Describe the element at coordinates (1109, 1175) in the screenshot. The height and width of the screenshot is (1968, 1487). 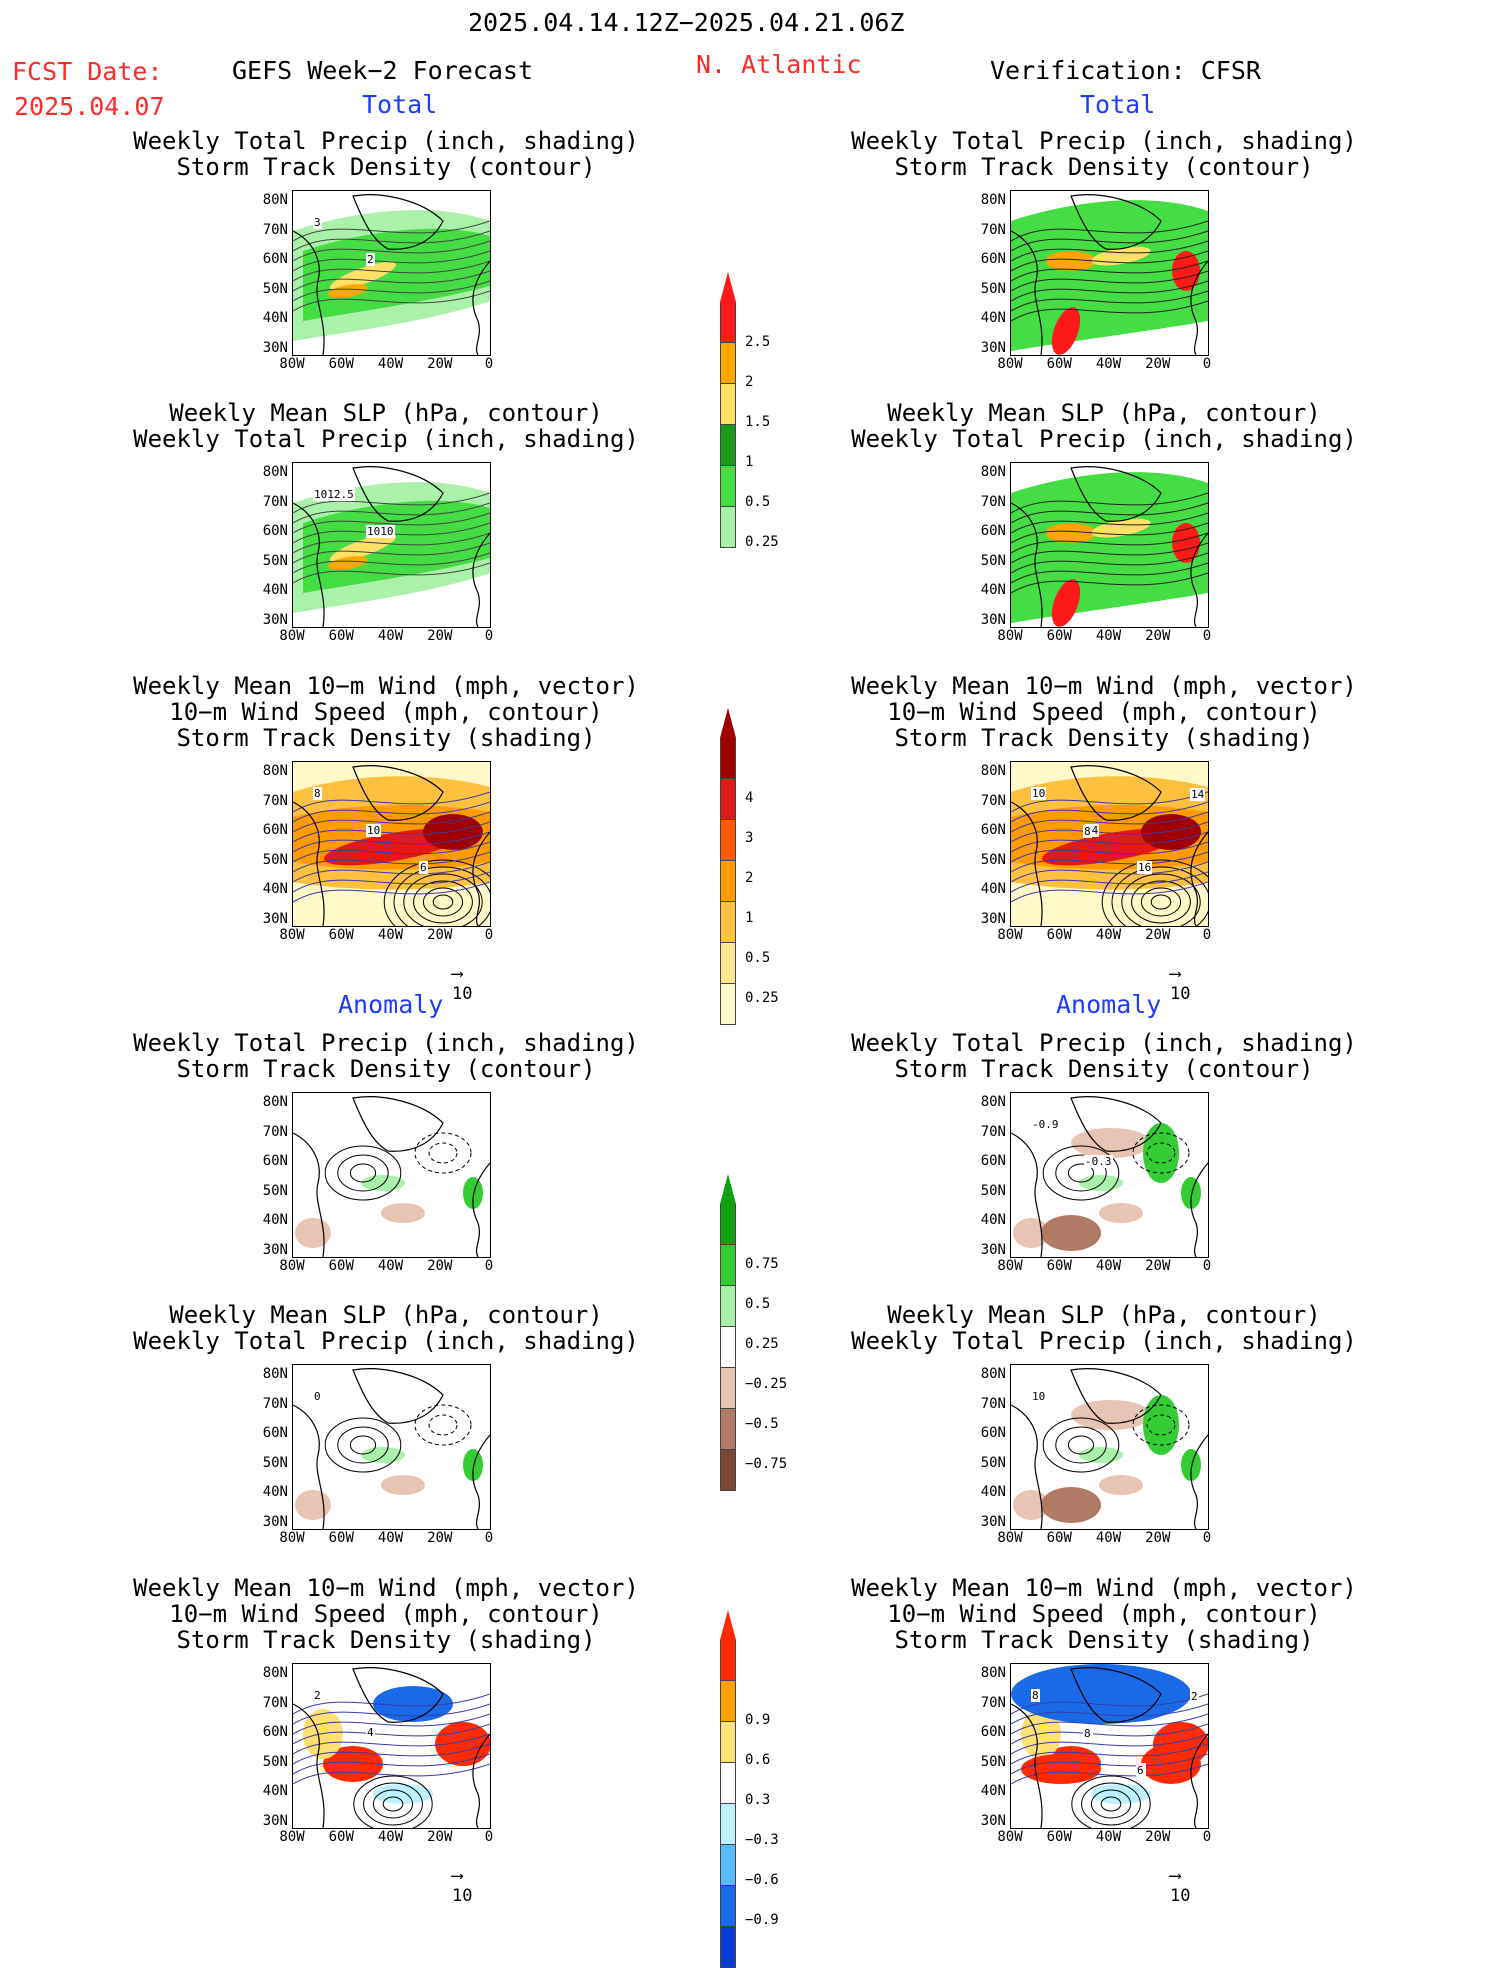
I see `map-field-ob-anom-precip` at that location.